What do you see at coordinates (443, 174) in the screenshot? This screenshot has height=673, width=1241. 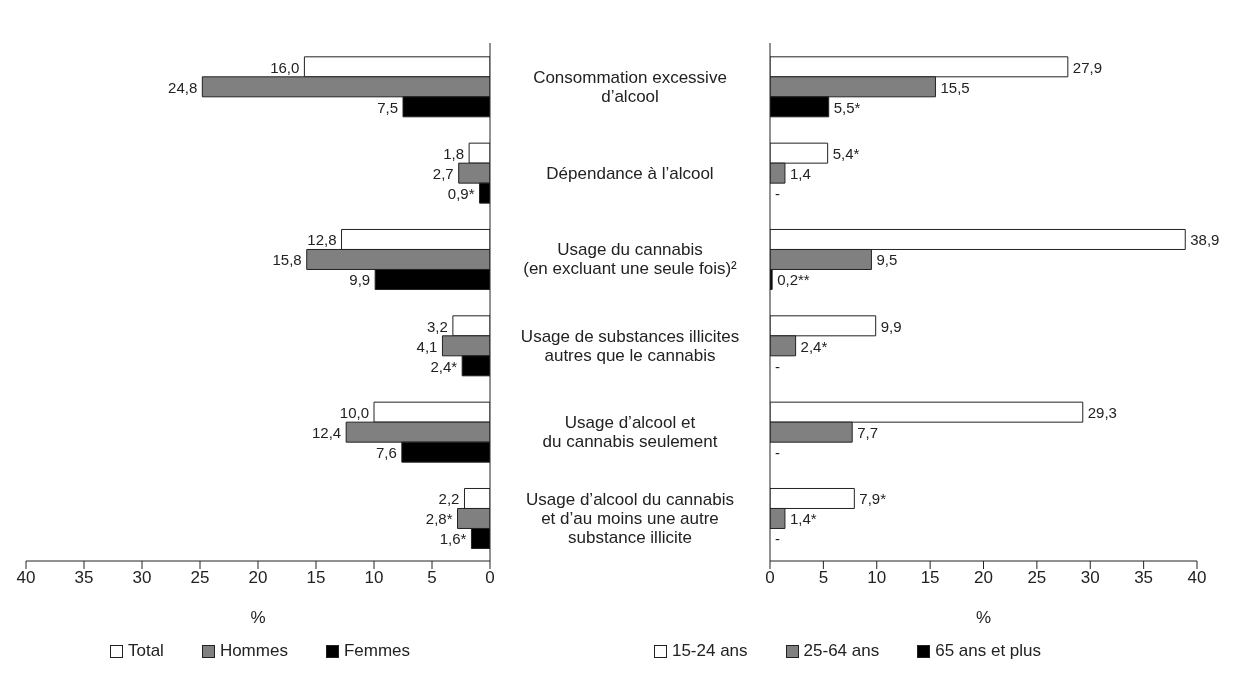 I see `data-label: 2,7` at bounding box center [443, 174].